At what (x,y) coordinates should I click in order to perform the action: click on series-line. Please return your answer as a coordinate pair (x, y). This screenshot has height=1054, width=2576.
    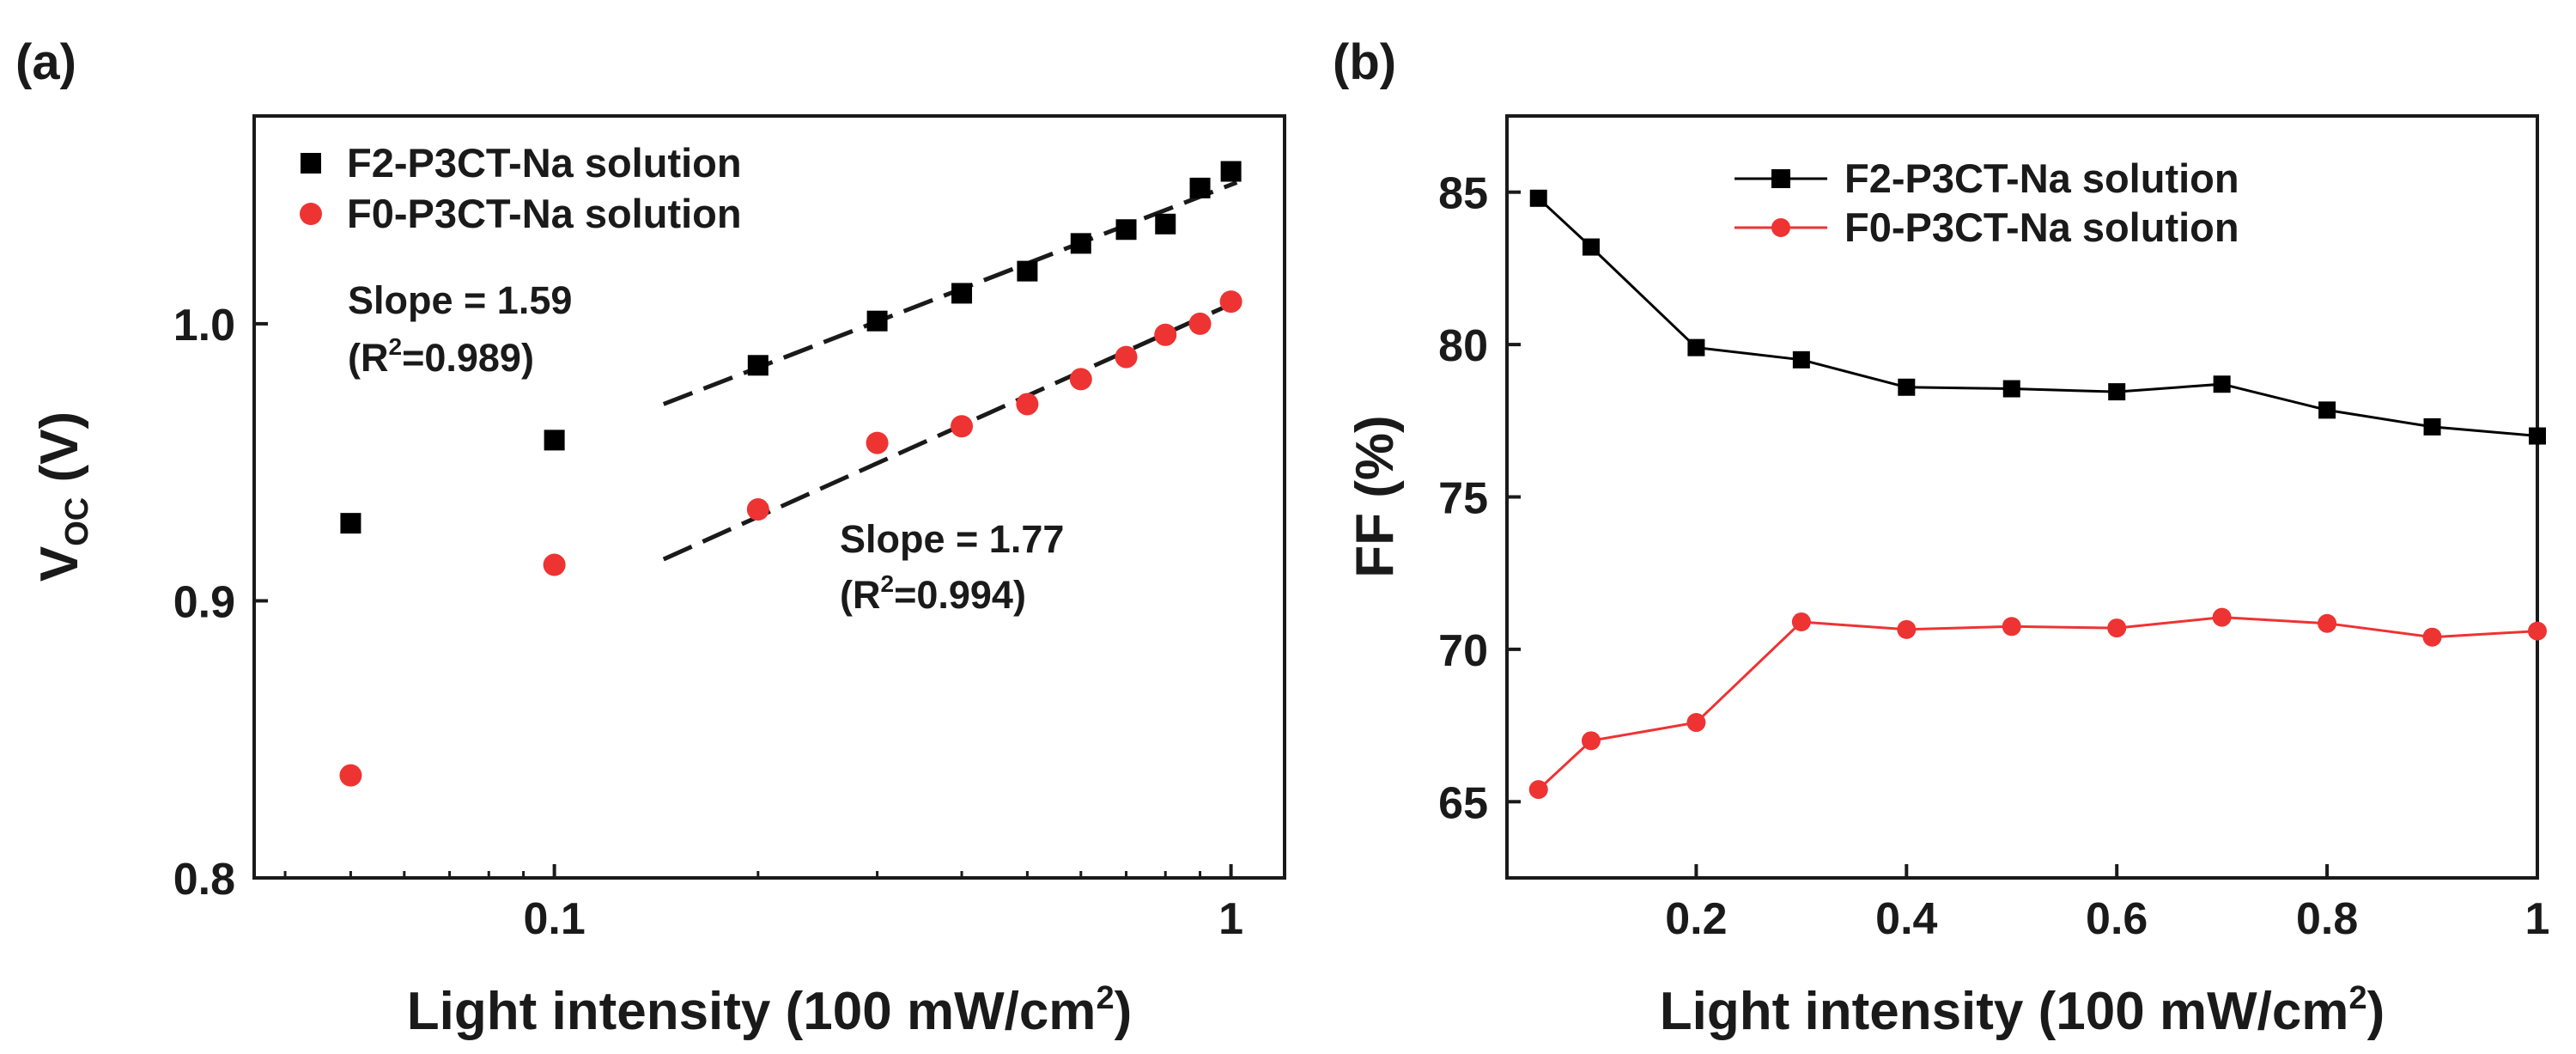
    Looking at the image, I should click on (2038, 703).